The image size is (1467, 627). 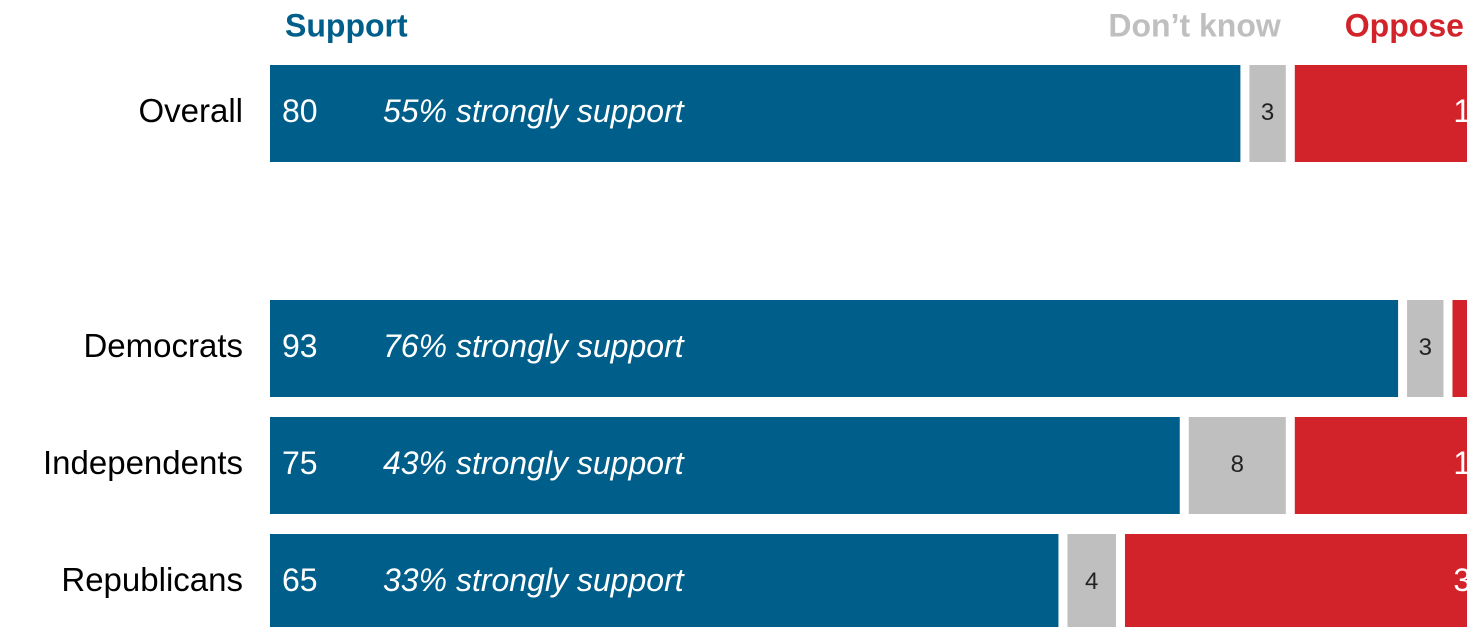 I want to click on annotation: 43% strongly support, so click(x=534, y=463).